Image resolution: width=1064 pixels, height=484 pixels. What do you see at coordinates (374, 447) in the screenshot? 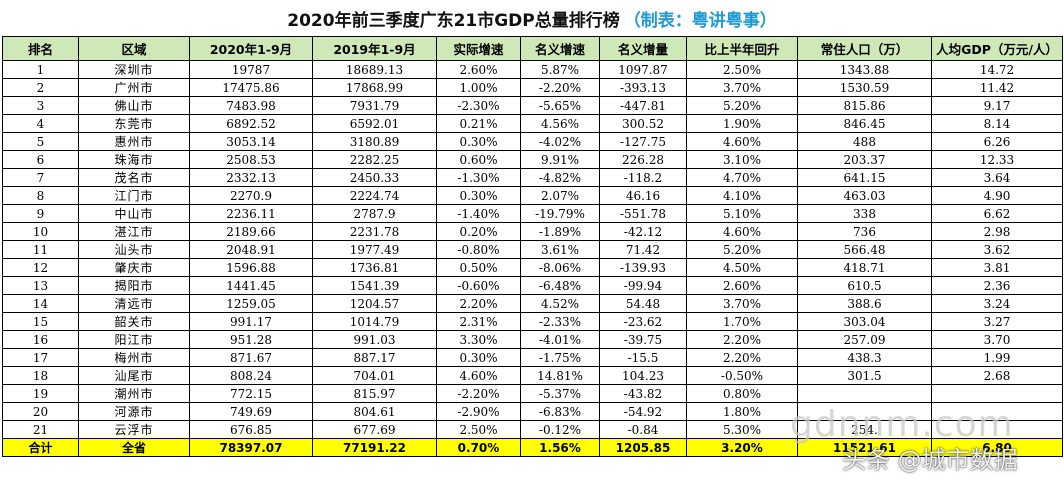
I see `total-cell: 77191.22` at bounding box center [374, 447].